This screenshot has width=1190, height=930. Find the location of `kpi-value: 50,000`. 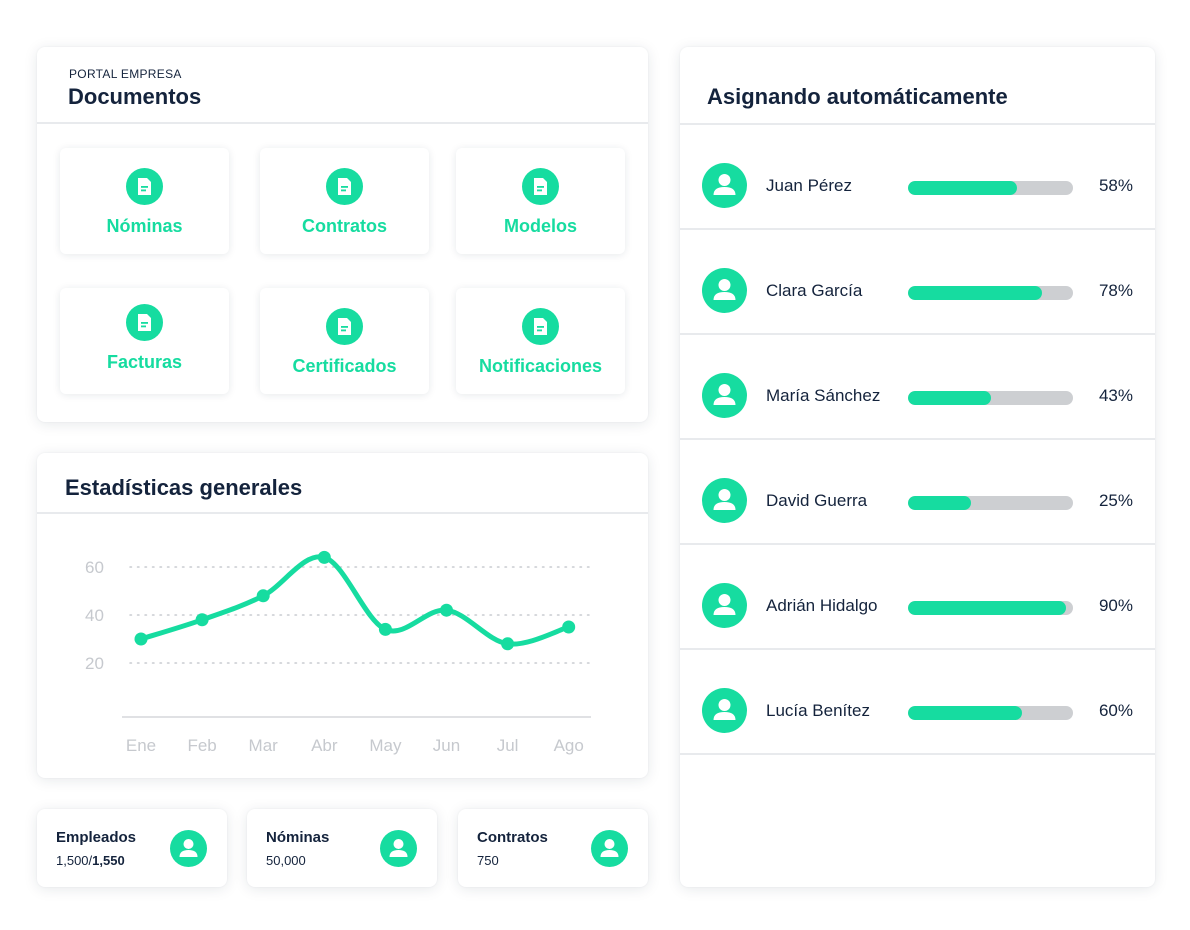

kpi-value: 50,000 is located at coordinates (286, 860).